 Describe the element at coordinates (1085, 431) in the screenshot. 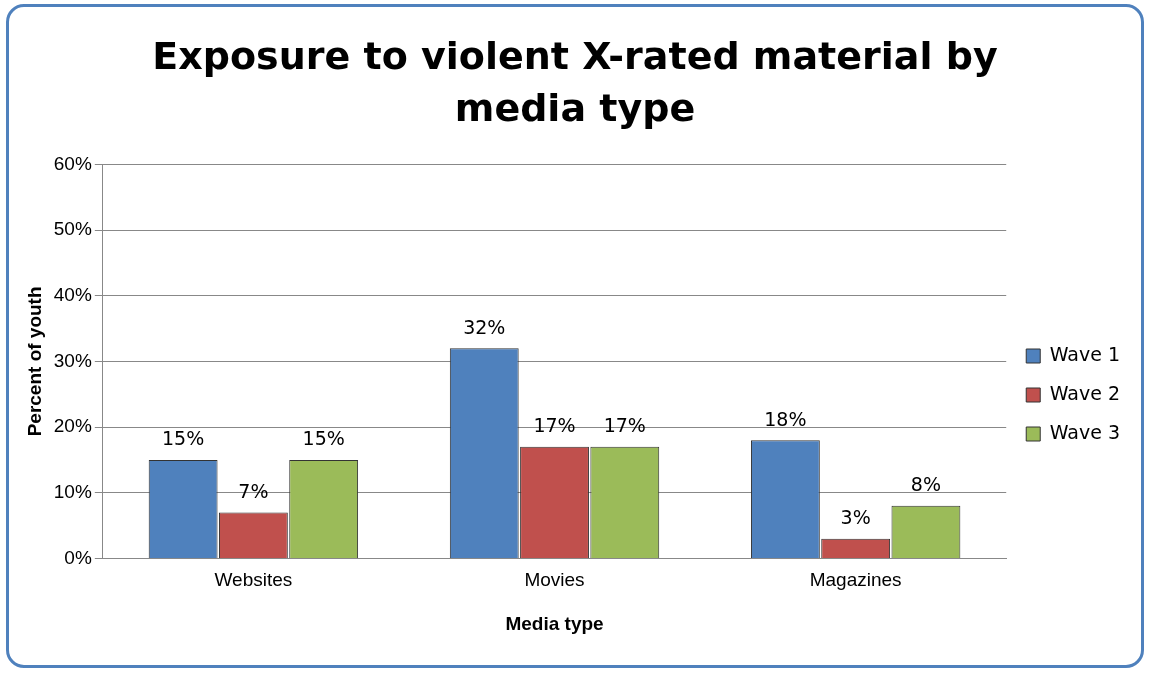

I see `legend-label: Wave 3` at that location.